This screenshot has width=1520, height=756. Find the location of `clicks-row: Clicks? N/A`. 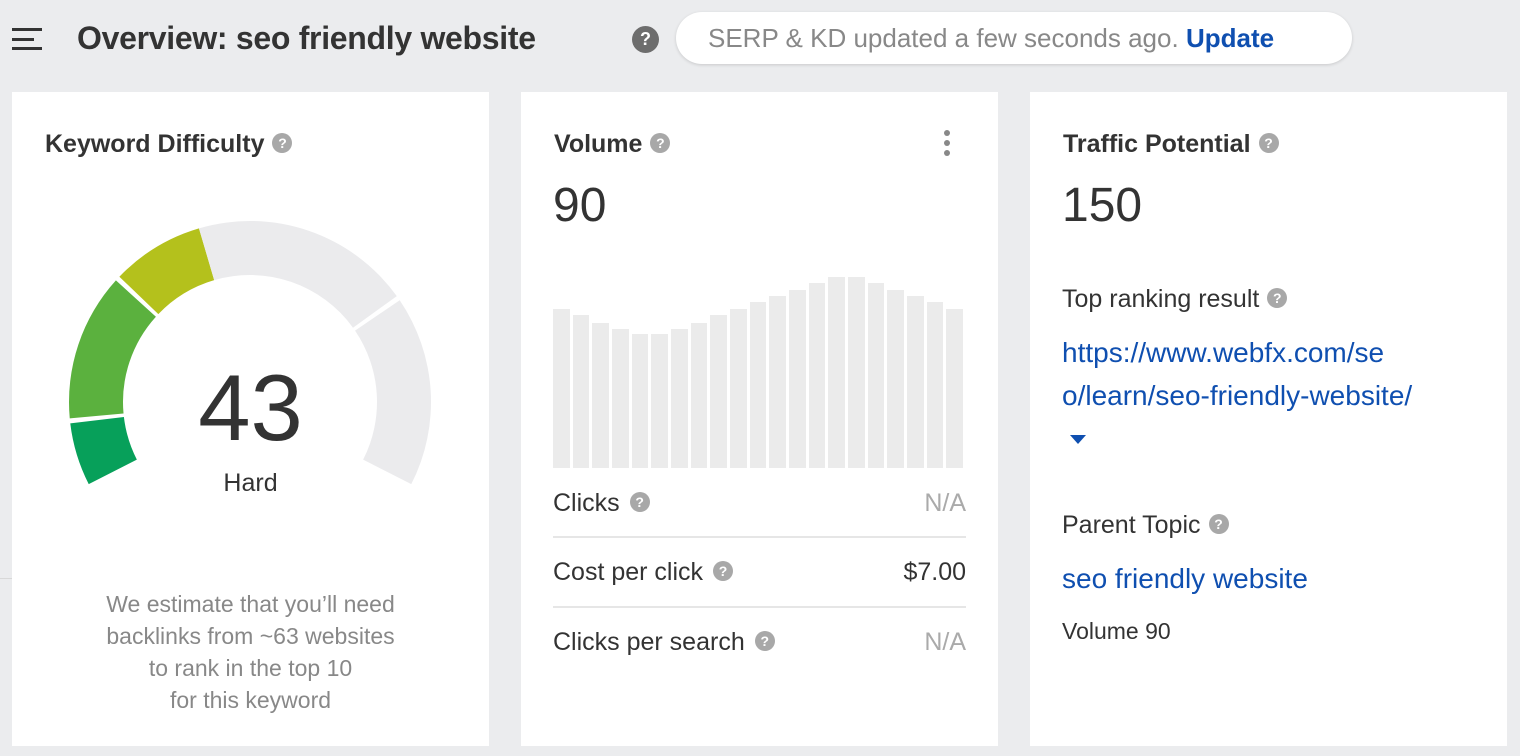

clicks-row: Clicks? N/A is located at coordinates (759, 503).